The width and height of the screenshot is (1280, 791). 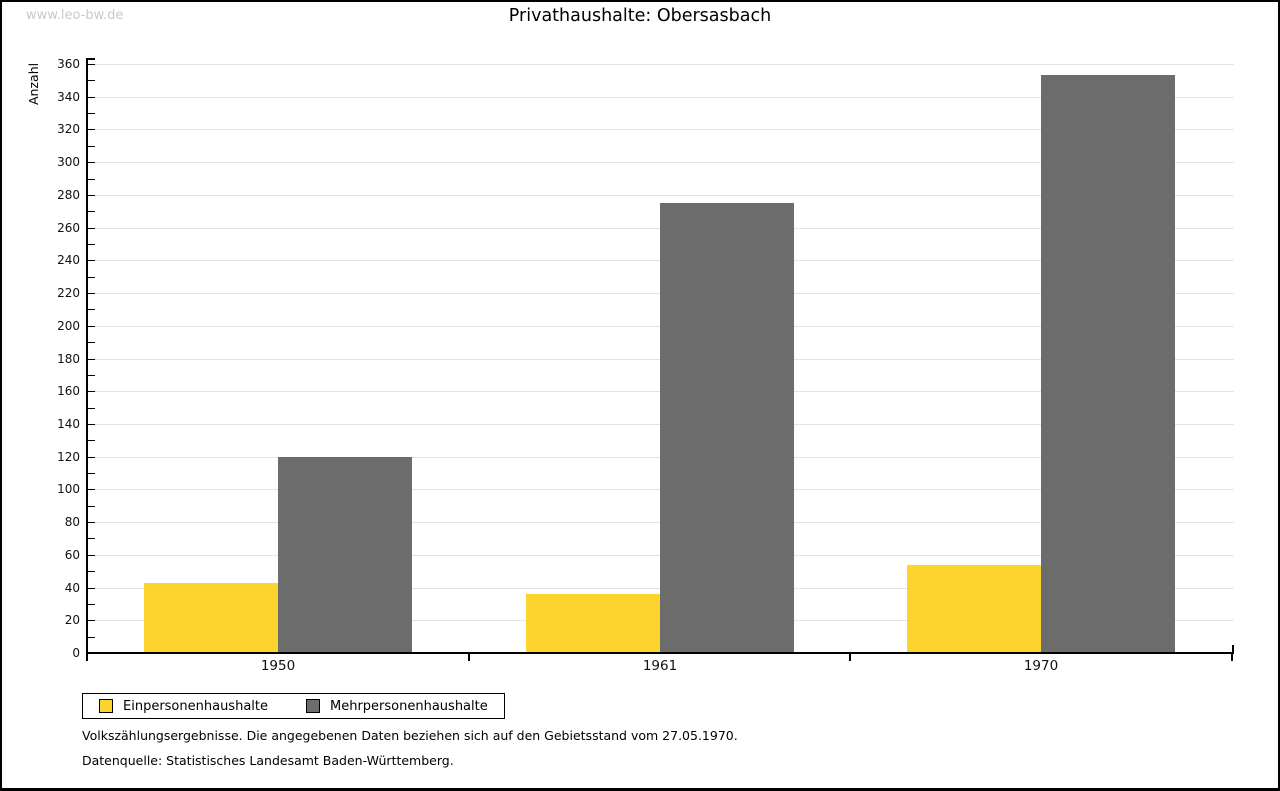 I want to click on y-axis-tick-label: 200, so click(x=68, y=326).